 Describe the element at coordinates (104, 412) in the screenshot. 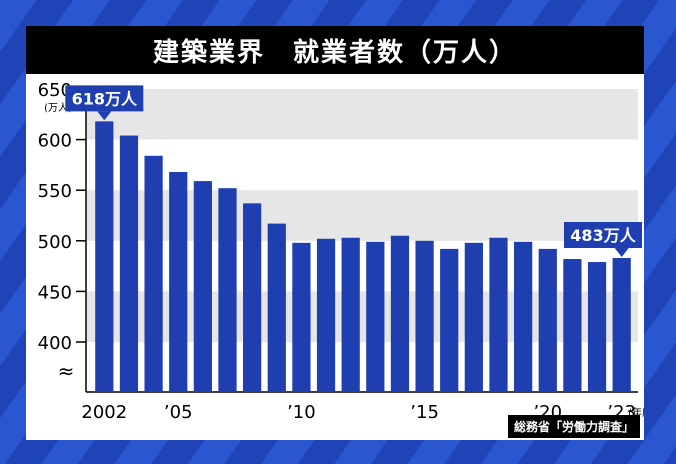

I see `x-tick-label: 2002` at that location.